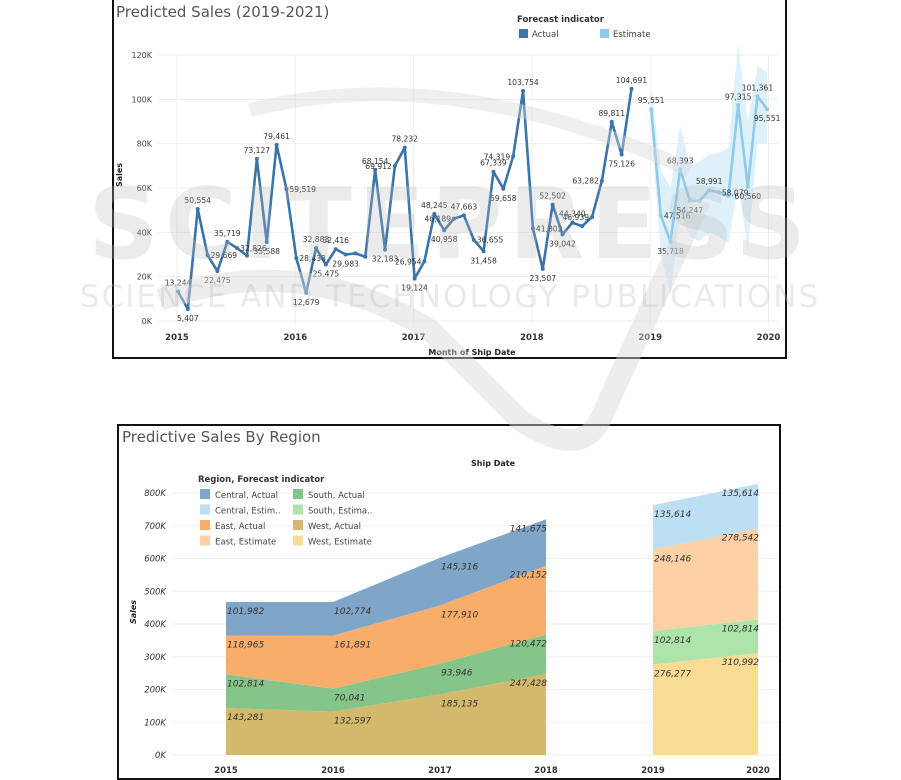  Describe the element at coordinates (472, 352) in the screenshot. I see `chart1-x-axis-label: Month of Ship Date` at that location.